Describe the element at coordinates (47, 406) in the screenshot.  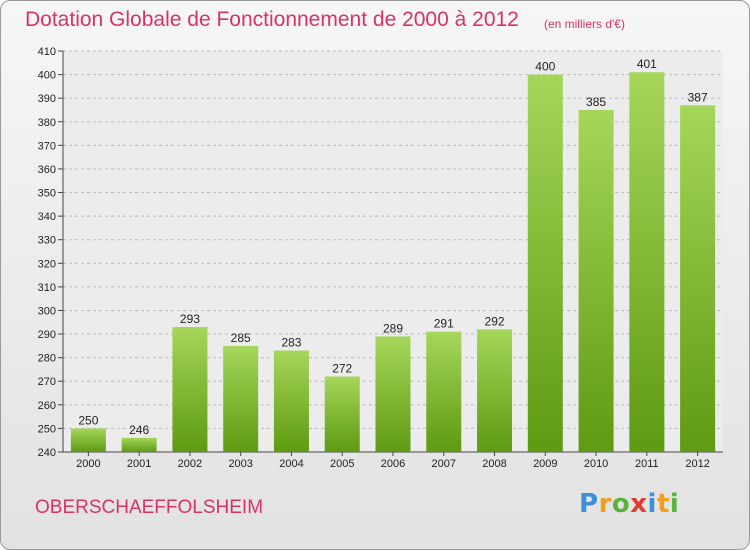
I see `y-tick-label: 260` at that location.